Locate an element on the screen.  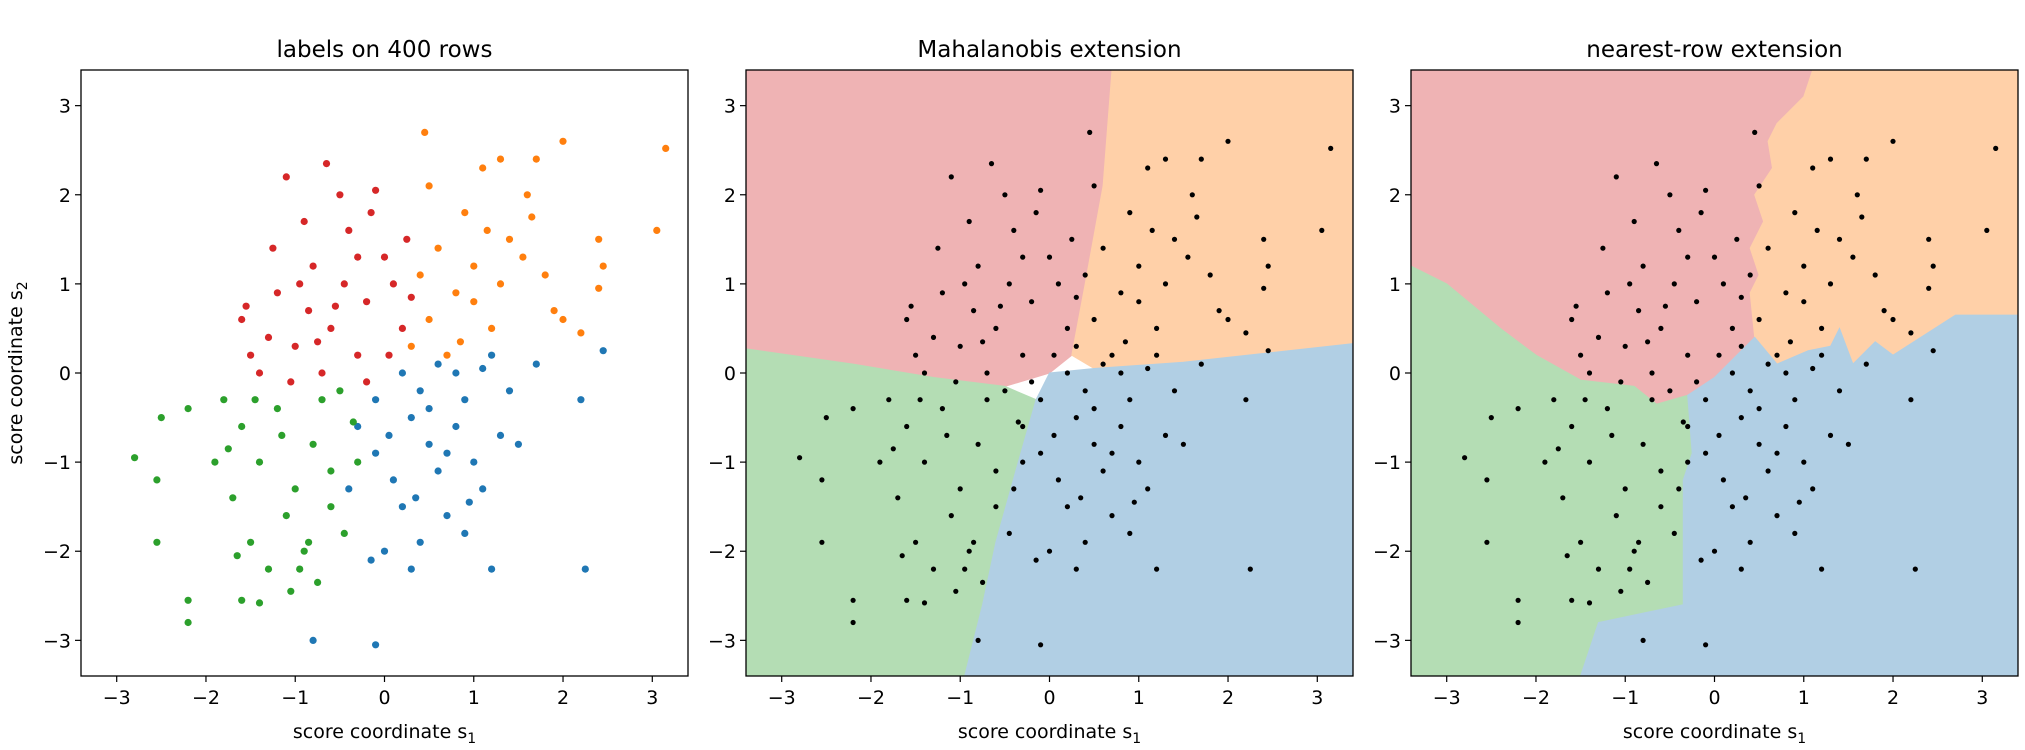
y-tick-label: 3 is located at coordinates (1395, 107).